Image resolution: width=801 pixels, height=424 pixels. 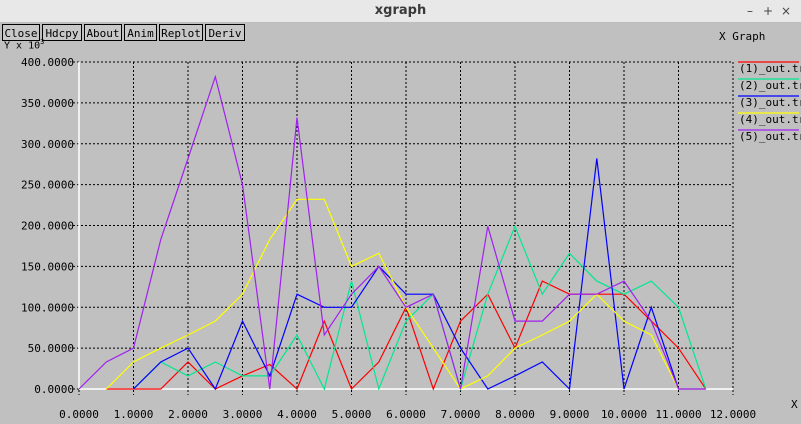 I want to click on x-tick-label: 8.0000, so click(x=515, y=414).